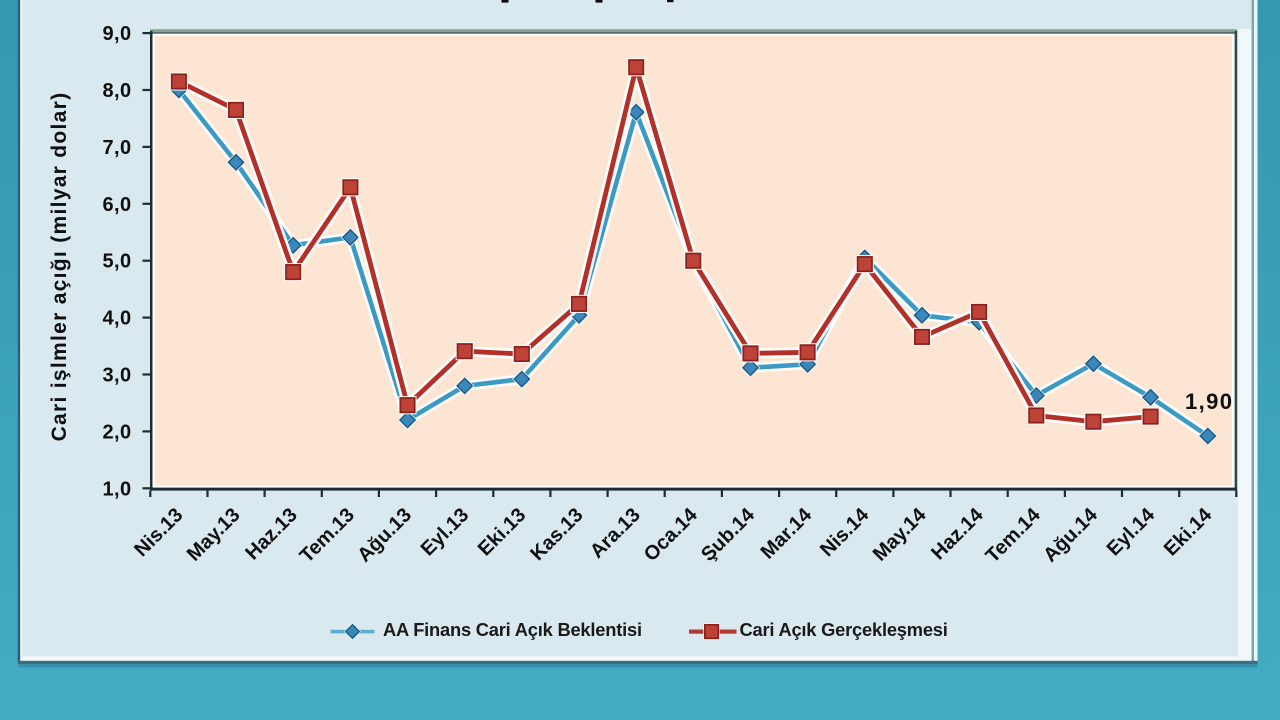  Describe the element at coordinates (116, 319) in the screenshot. I see `svg-text: 4,0` at that location.